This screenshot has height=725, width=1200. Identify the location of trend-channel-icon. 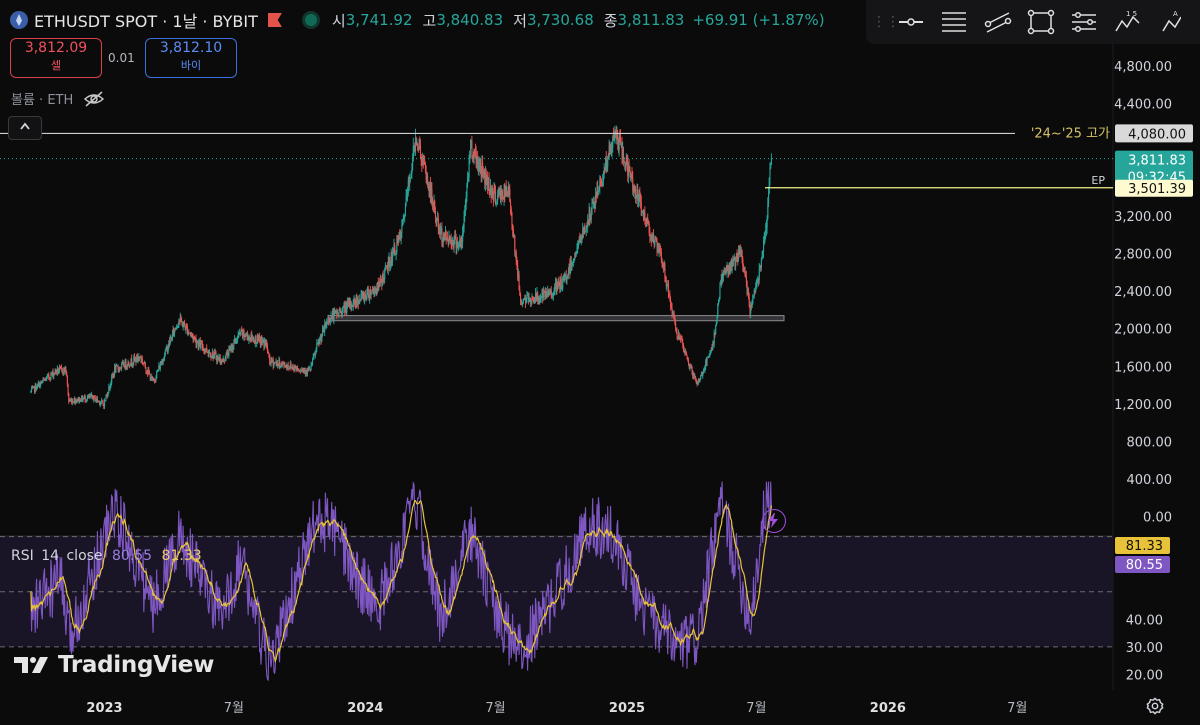
(997, 22).